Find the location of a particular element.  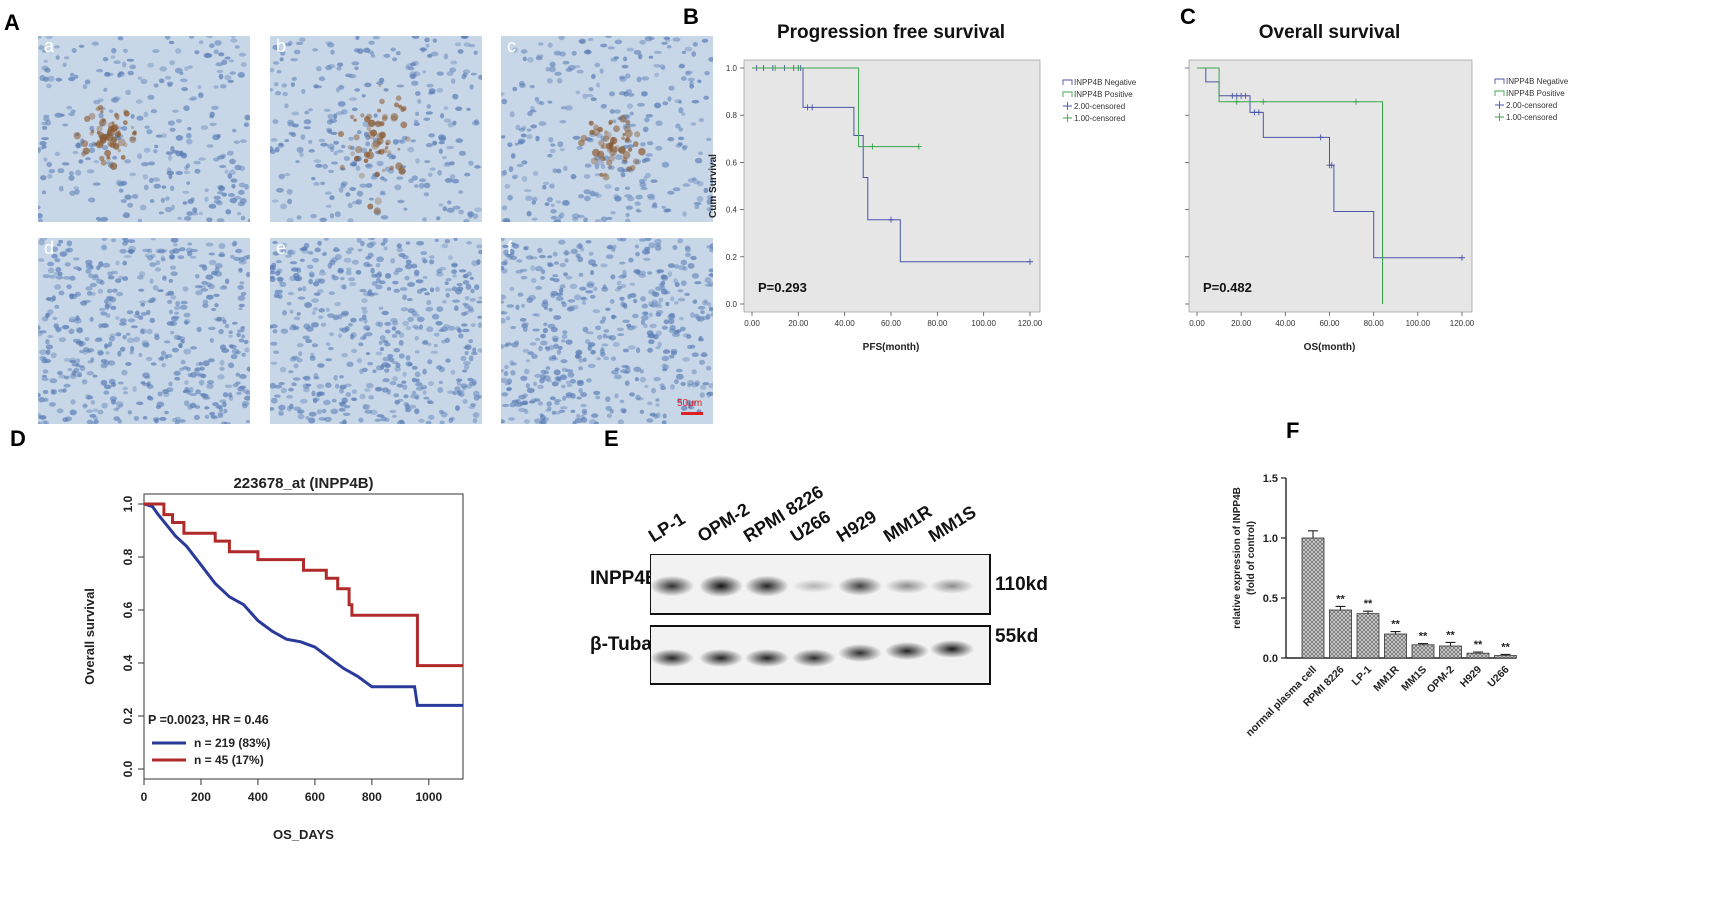

y-tick-label: 0.4 is located at coordinates (128, 662).